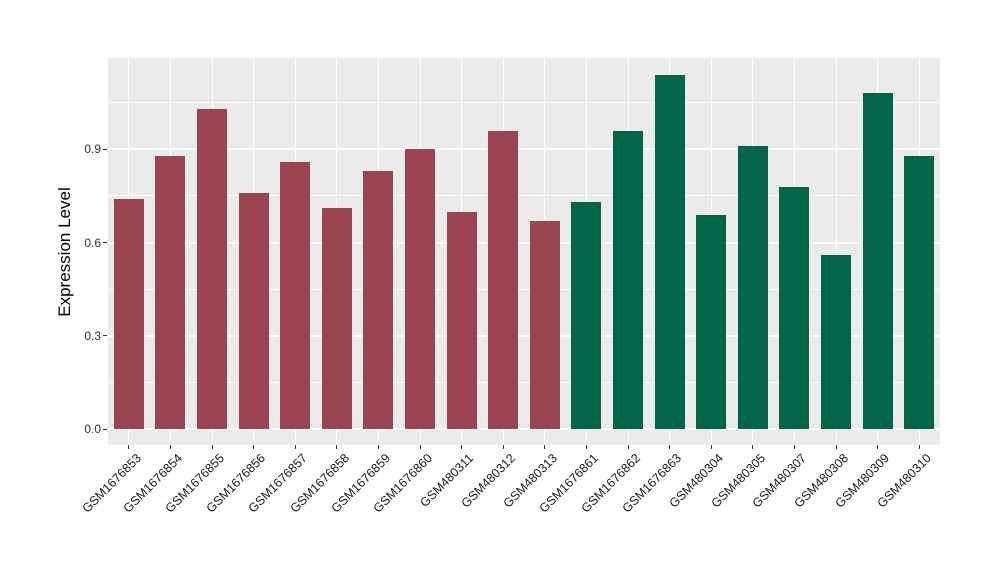  I want to click on bar-GSM1676853, so click(128, 314).